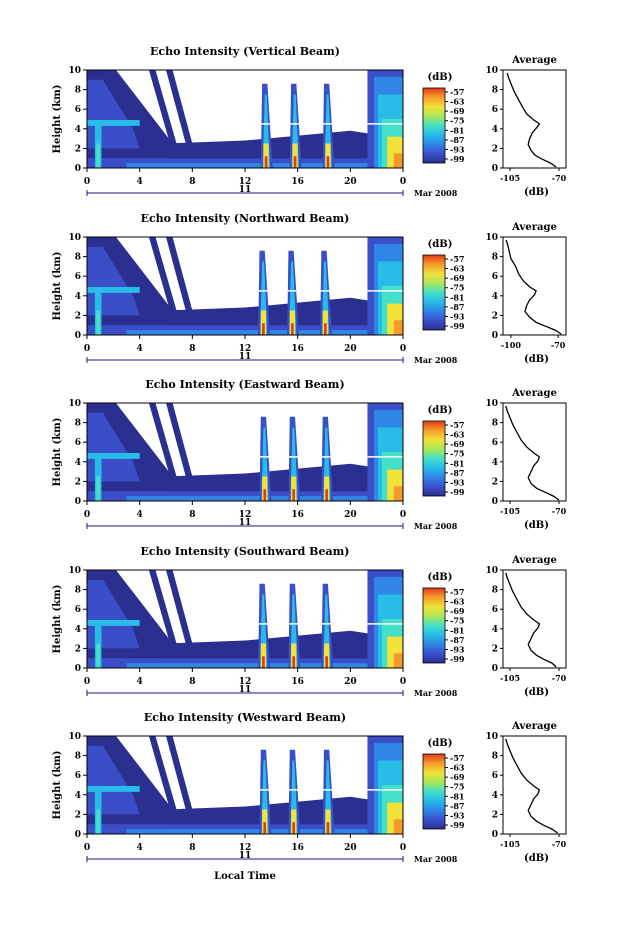 The height and width of the screenshot is (929, 618). What do you see at coordinates (536, 525) in the screenshot?
I see `profile-x-axis-label: (dB)` at bounding box center [536, 525].